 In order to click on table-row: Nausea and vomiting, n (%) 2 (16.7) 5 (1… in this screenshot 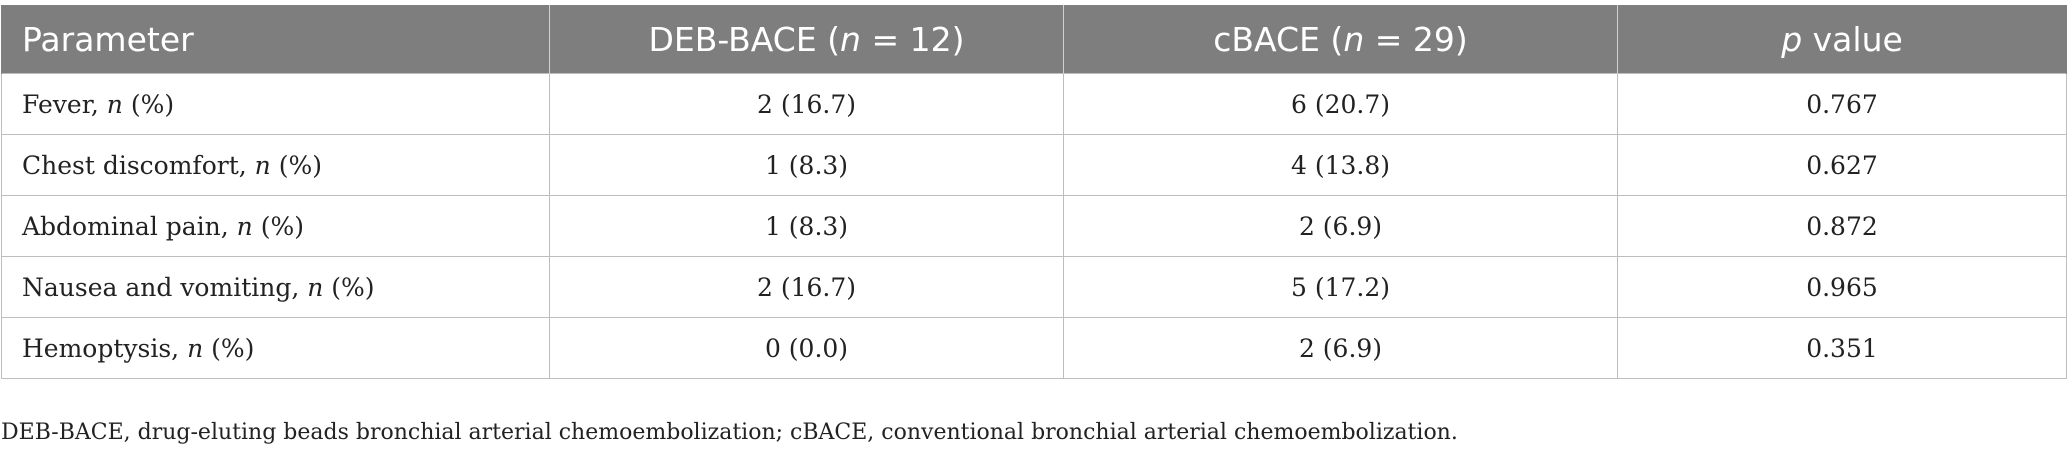, I will do `click(1034, 287)`.